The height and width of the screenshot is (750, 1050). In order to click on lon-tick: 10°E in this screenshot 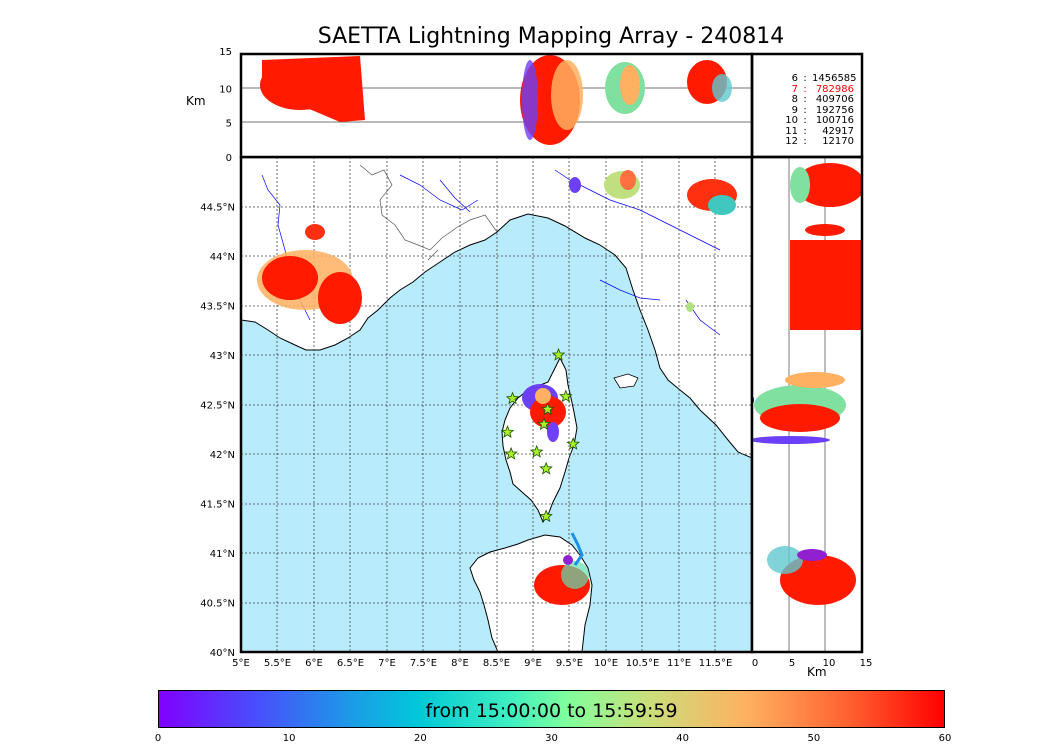, I will do `click(606, 663)`.